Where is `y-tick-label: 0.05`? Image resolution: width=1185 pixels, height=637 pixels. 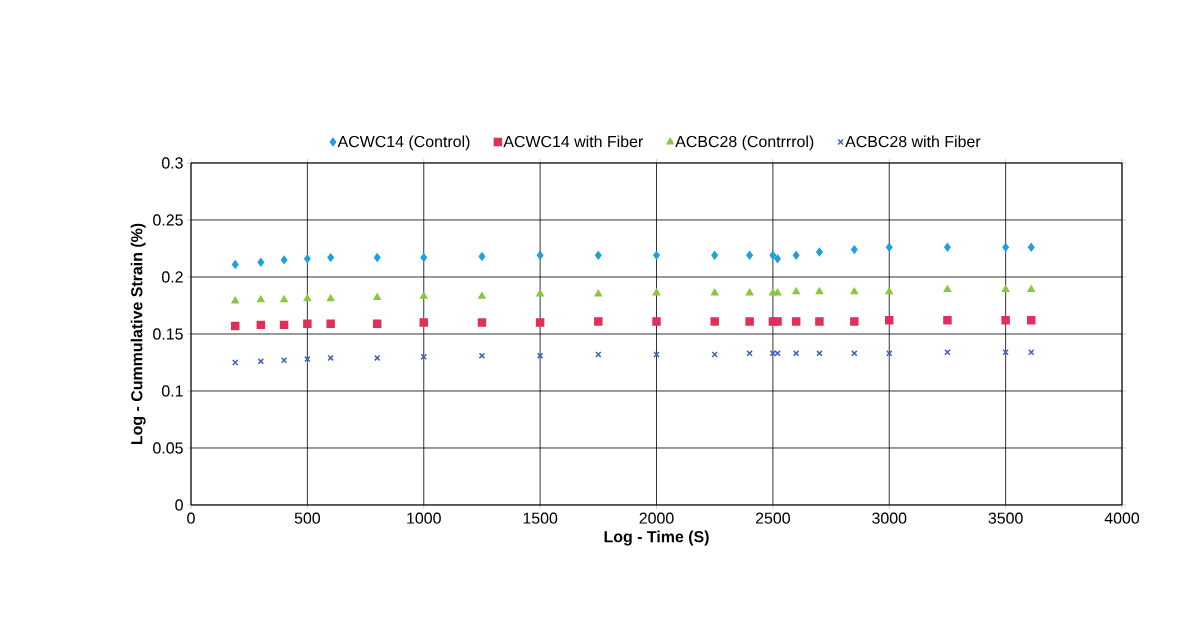
y-tick-label: 0.05 is located at coordinates (168, 448).